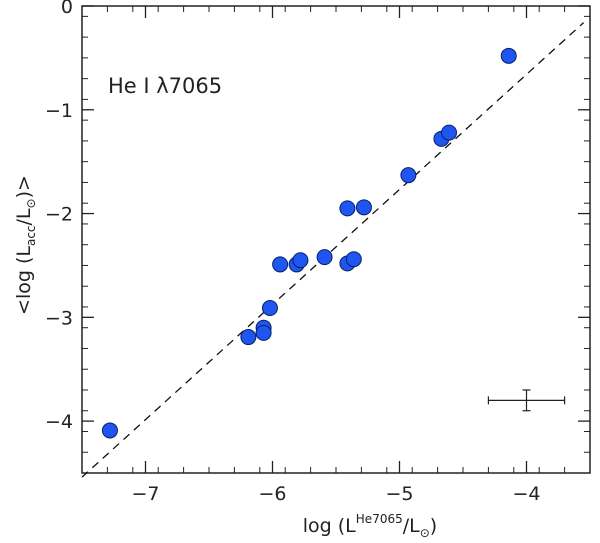 The height and width of the screenshot is (543, 600). I want to click on x-tick-label: −4, so click(526, 494).